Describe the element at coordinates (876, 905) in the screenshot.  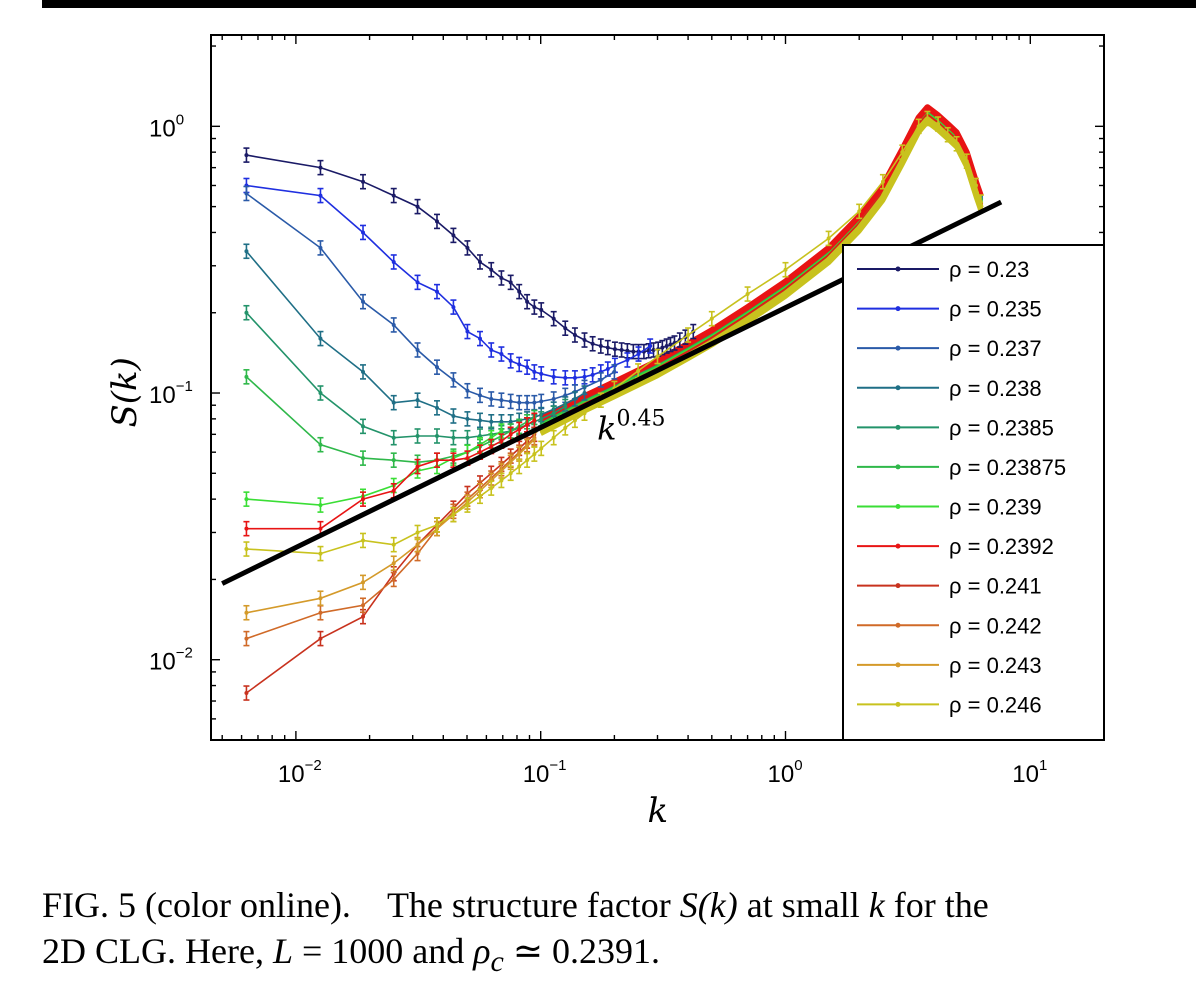
I see `caption-math-k: k` at that location.